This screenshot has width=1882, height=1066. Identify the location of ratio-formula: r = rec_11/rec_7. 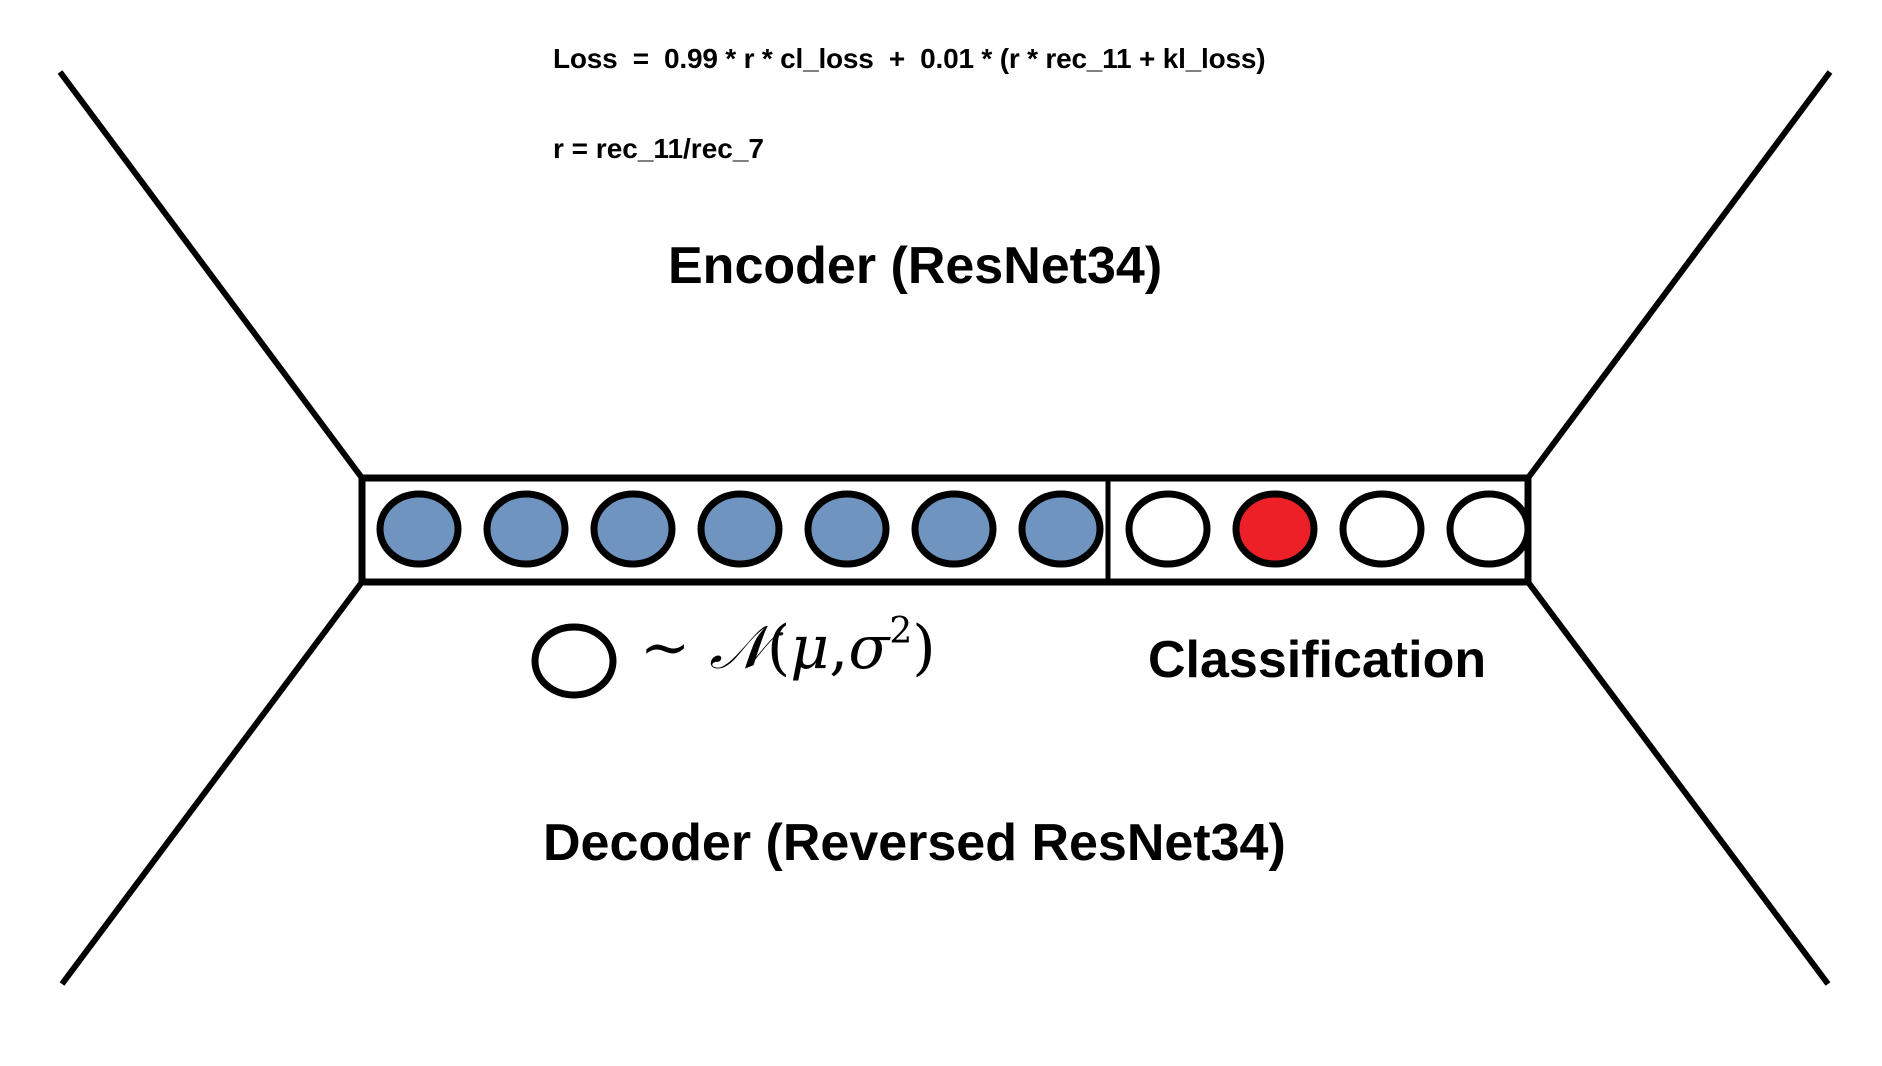
(658, 148).